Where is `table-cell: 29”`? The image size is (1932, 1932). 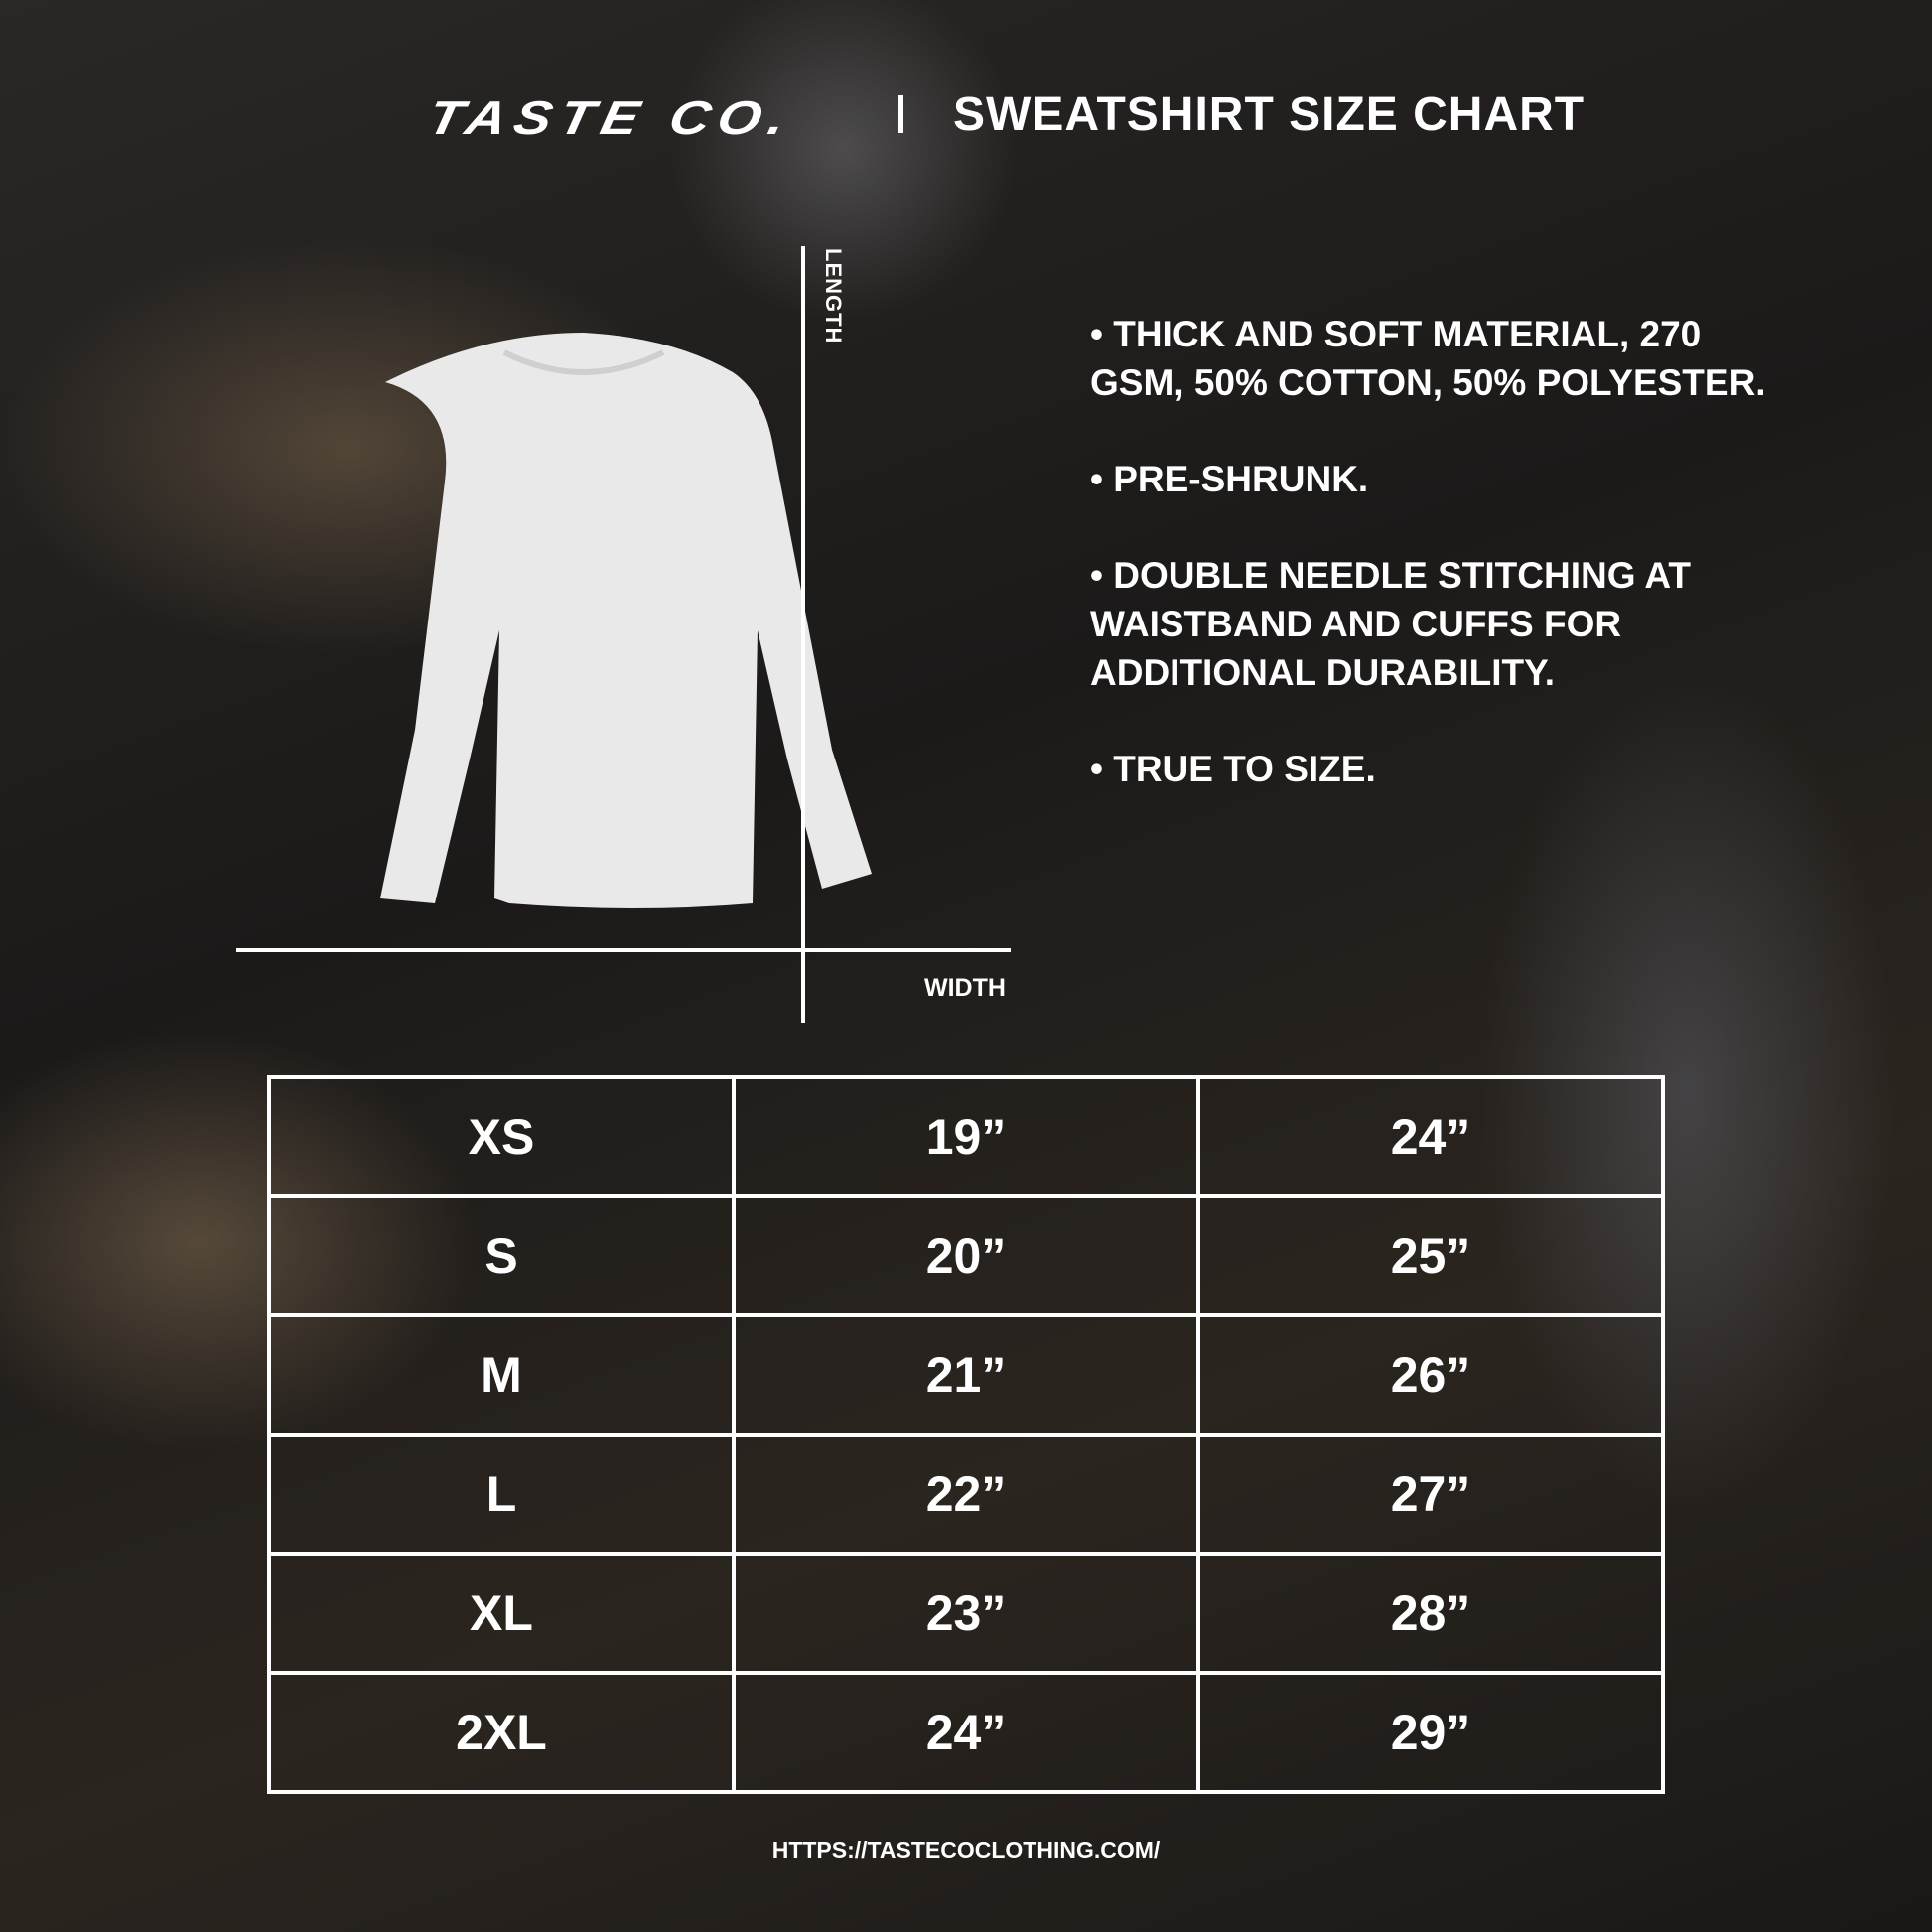
table-cell: 29” is located at coordinates (1430, 1733).